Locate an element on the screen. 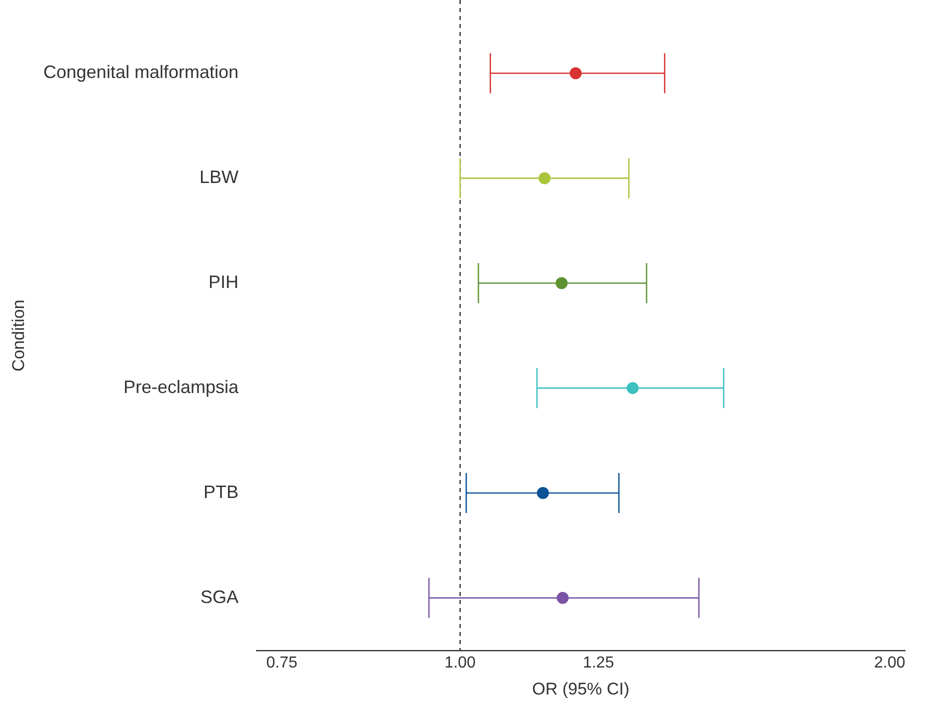 The width and height of the screenshot is (925, 708). y-tick-label: Congenital malformation is located at coordinates (140, 72).